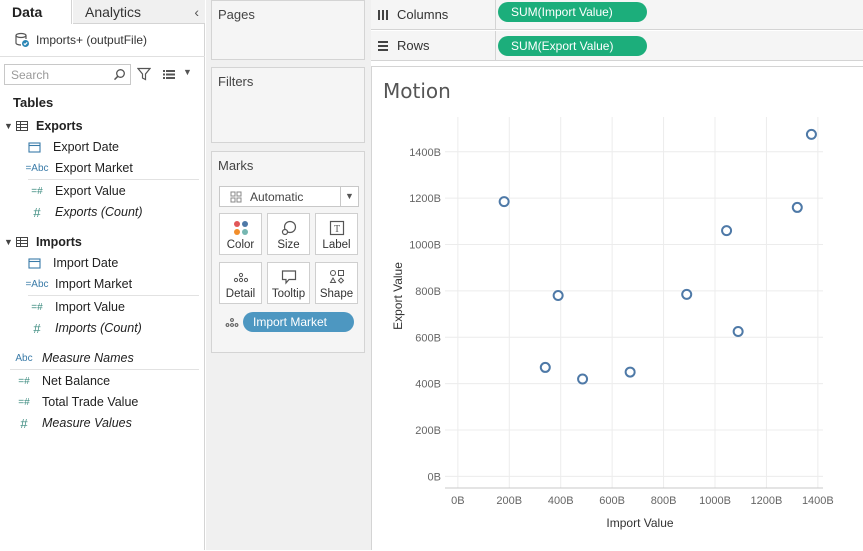 The image size is (863, 551). What do you see at coordinates (90, 307) in the screenshot?
I see `field-label: Import Value` at bounding box center [90, 307].